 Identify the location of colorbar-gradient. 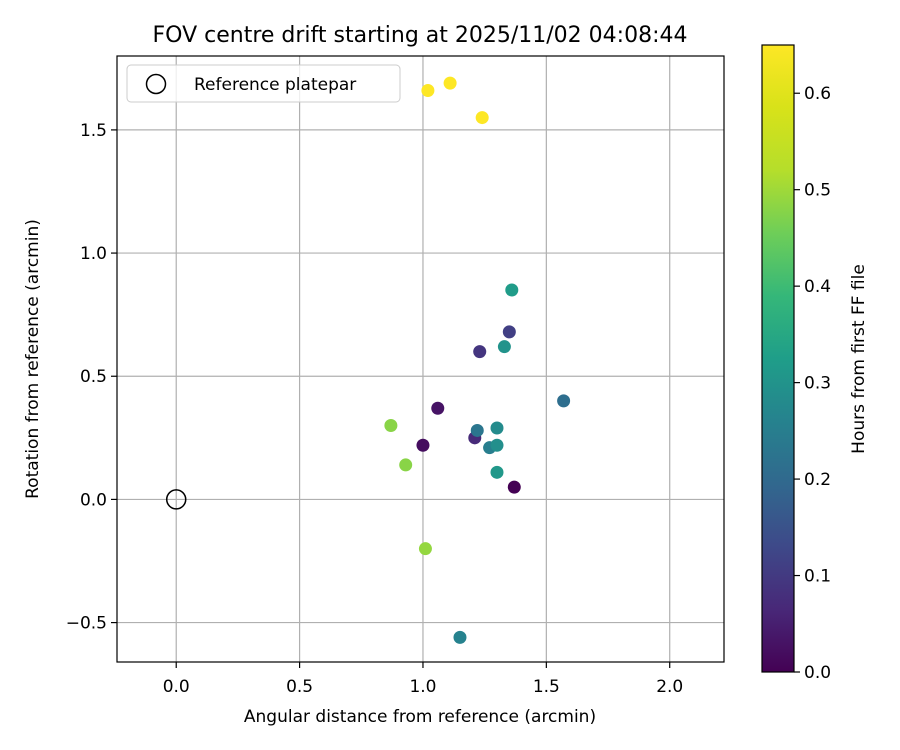
(778, 358).